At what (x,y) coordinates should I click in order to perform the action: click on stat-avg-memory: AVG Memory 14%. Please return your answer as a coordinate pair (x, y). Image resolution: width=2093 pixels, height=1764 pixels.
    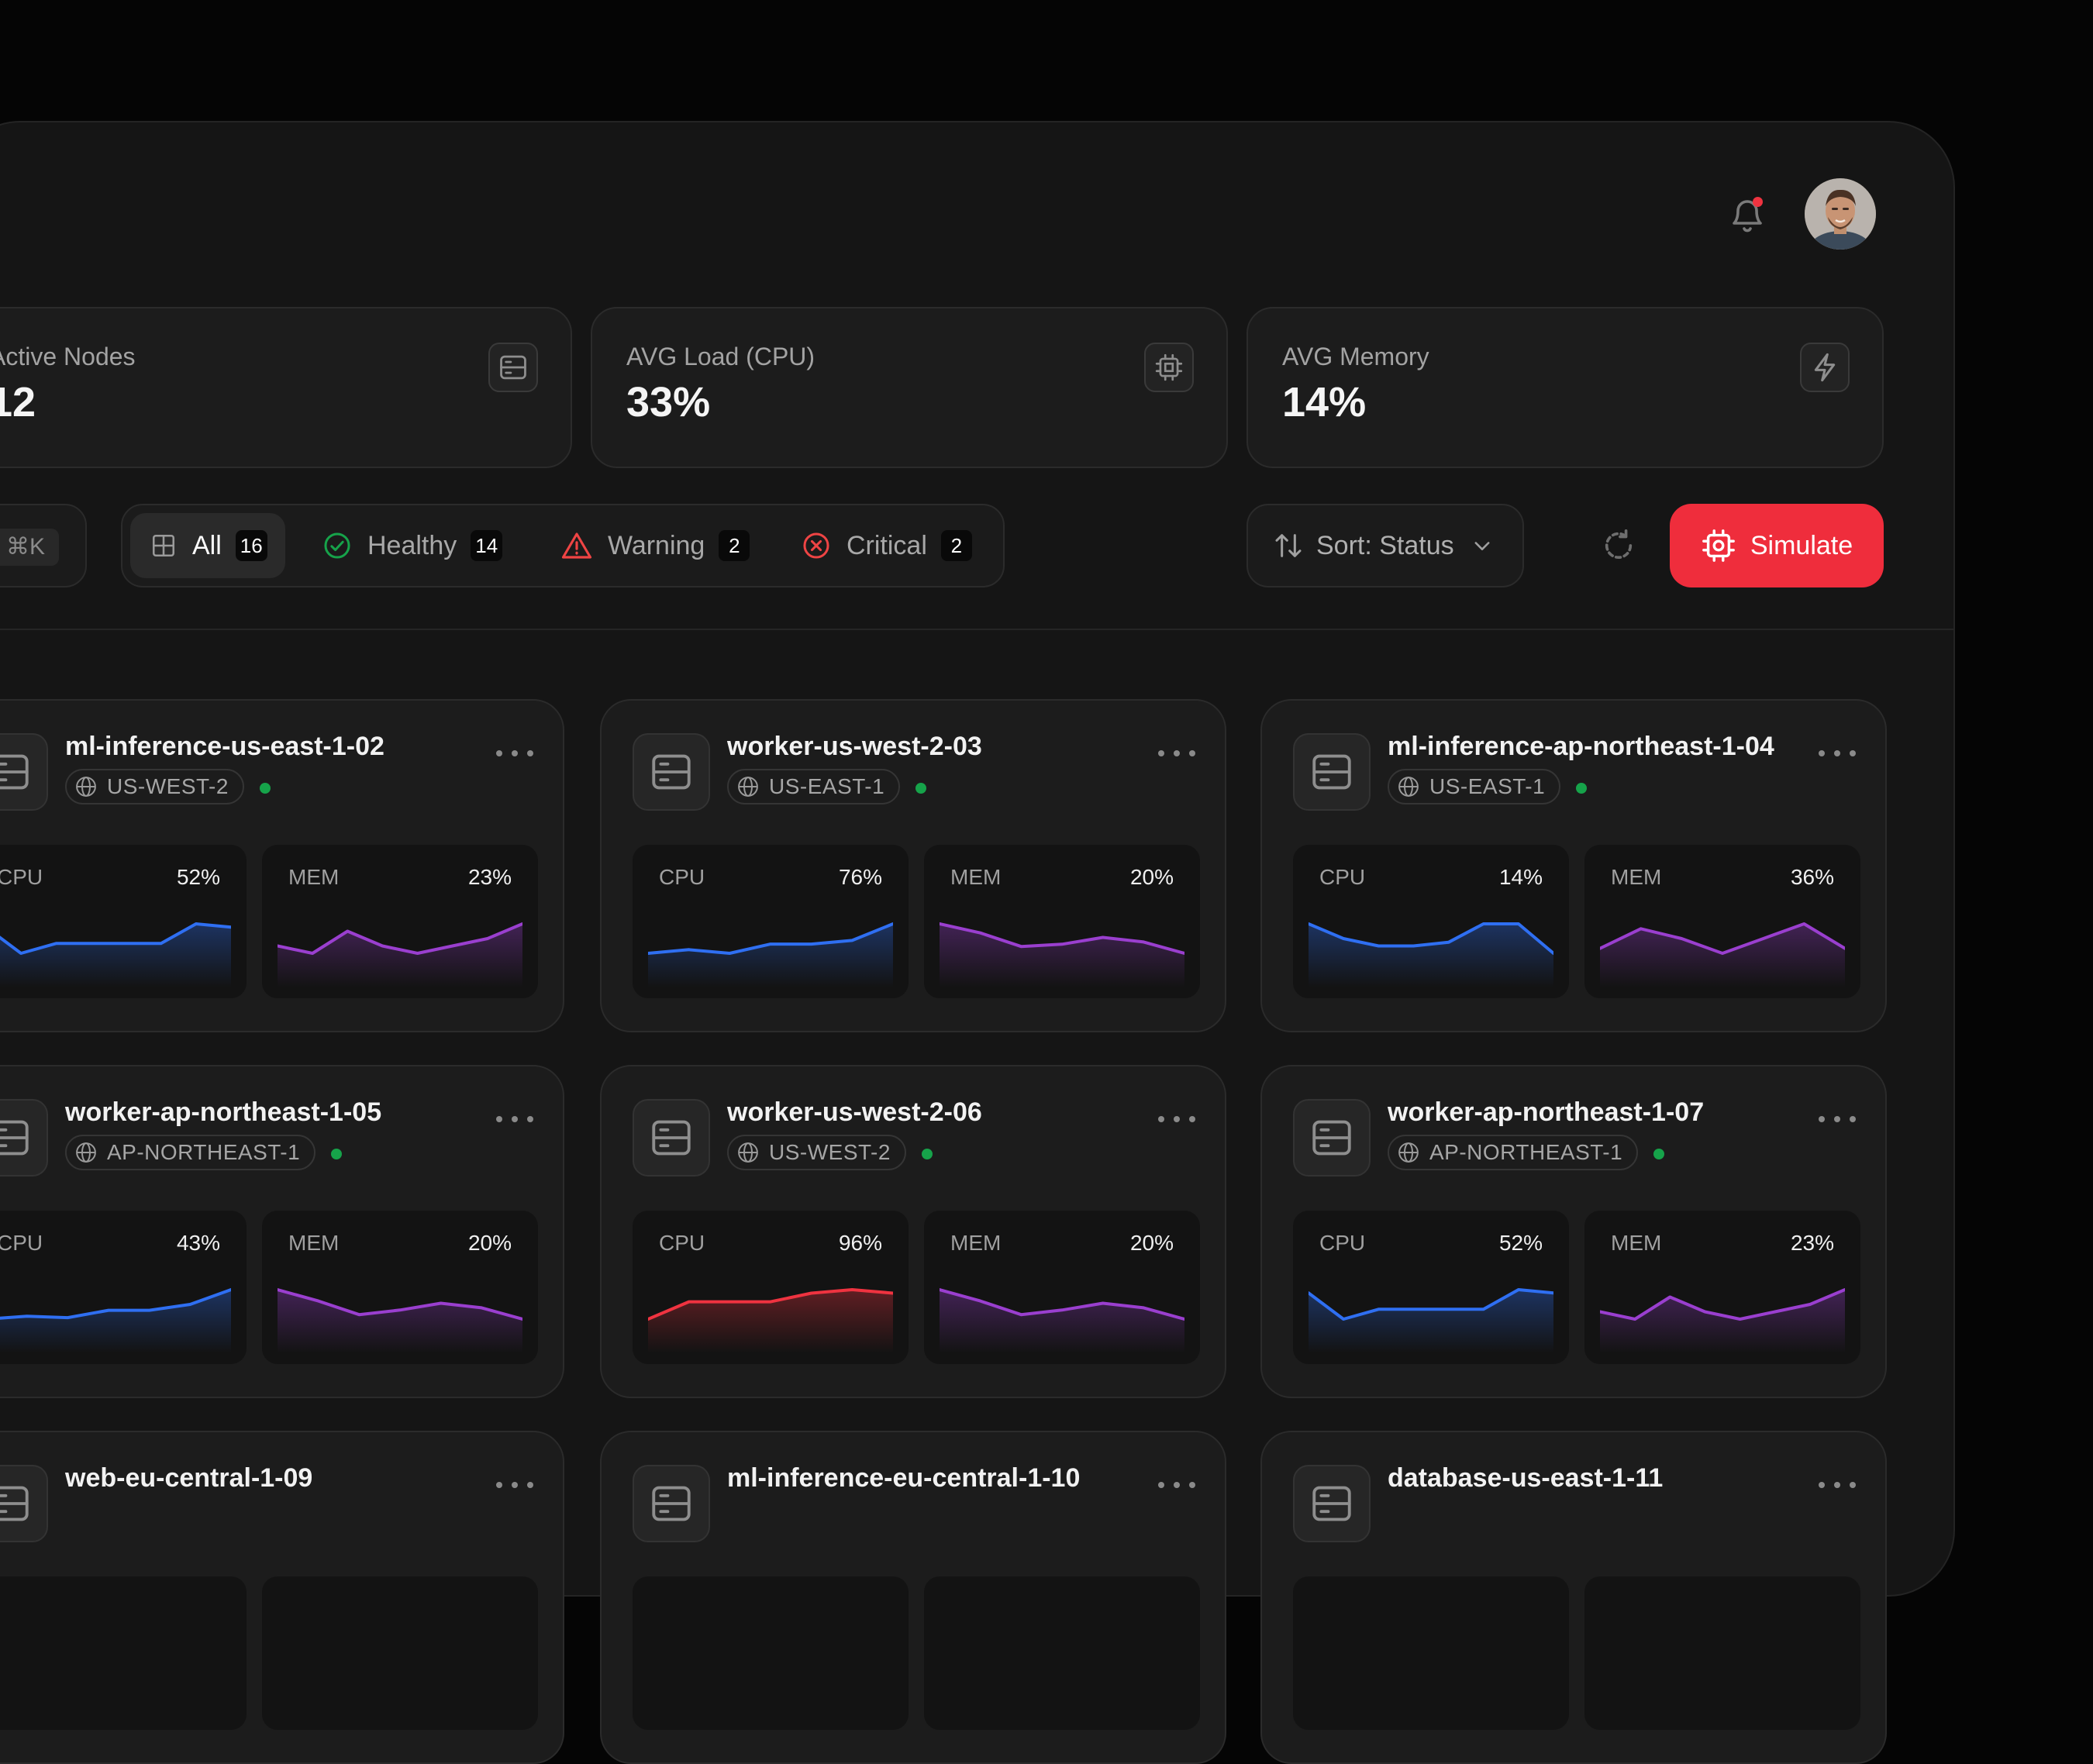
    Looking at the image, I should click on (1565, 387).